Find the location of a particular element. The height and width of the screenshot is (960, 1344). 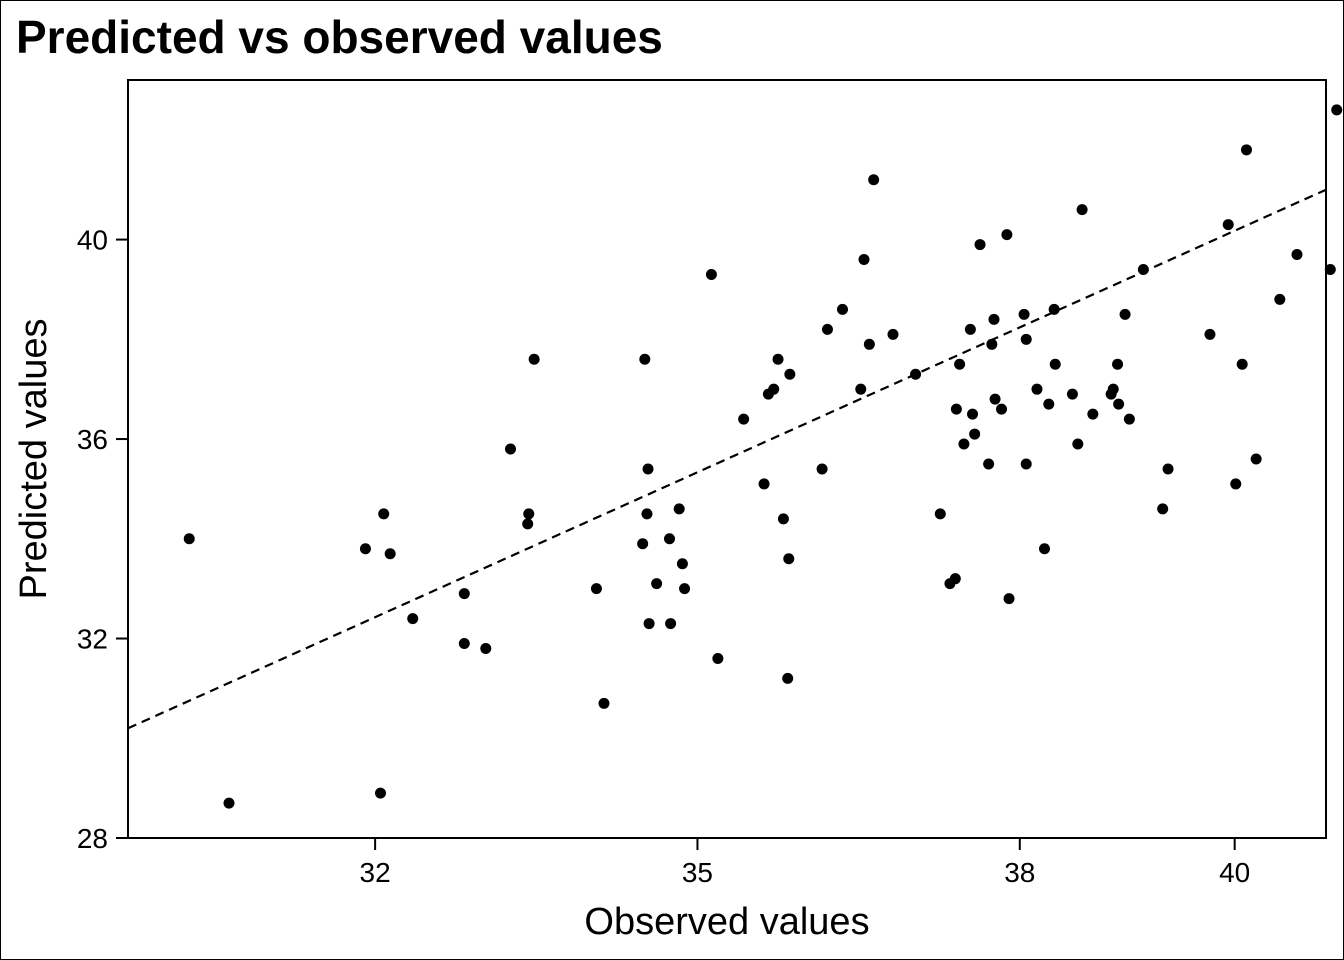

y-tick-label: 36 is located at coordinates (92, 439).